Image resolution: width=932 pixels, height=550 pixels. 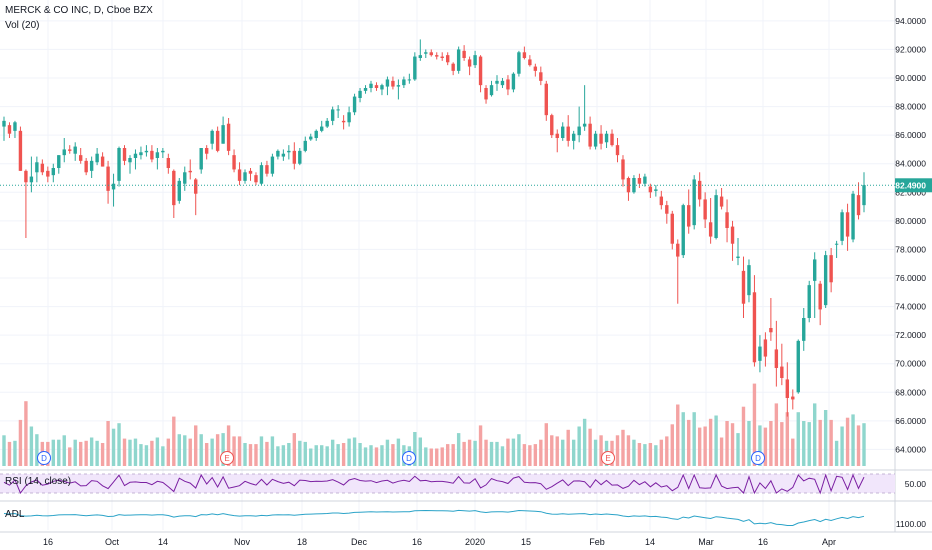 I want to click on x-tick-label: Oct, so click(x=112, y=542).